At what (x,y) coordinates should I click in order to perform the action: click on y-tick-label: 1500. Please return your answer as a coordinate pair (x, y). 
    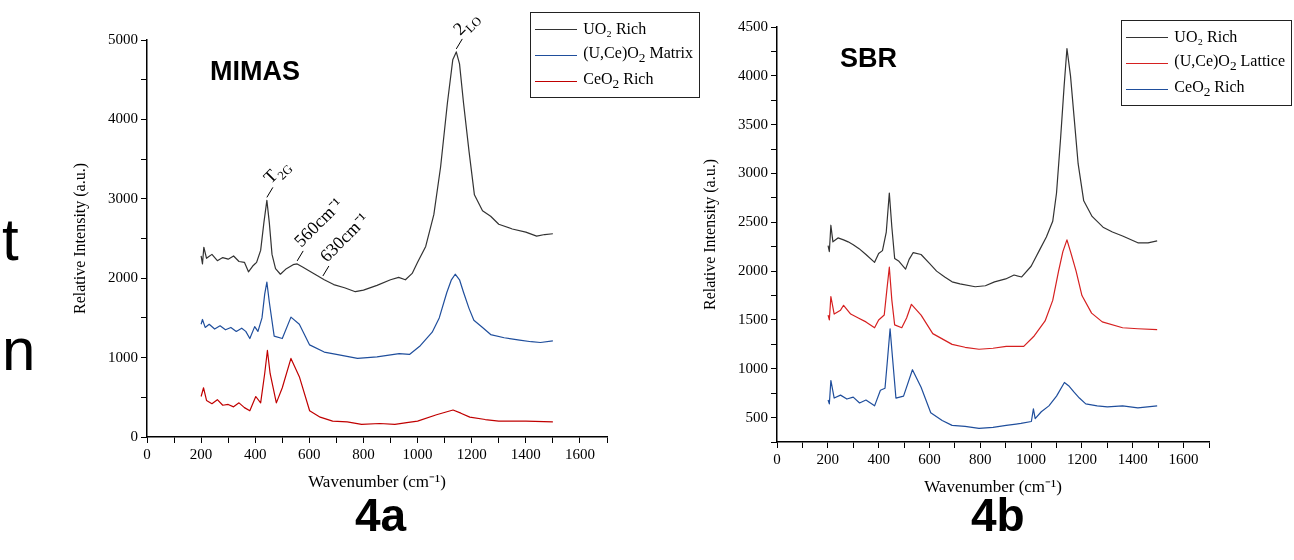
    Looking at the image, I should click on (753, 318).